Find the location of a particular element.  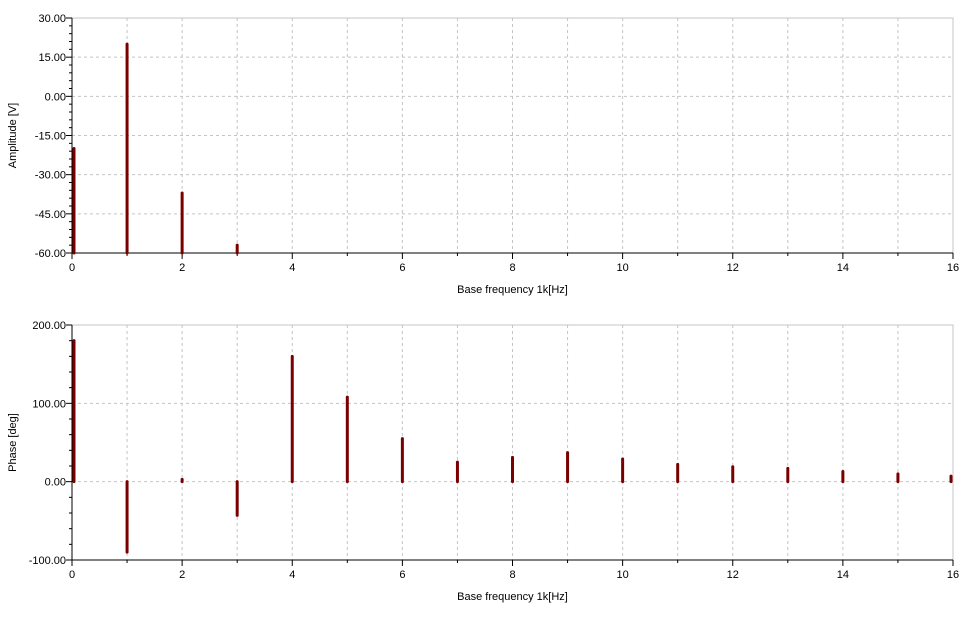

y-tick-label: -15.00 is located at coordinates (50, 137).